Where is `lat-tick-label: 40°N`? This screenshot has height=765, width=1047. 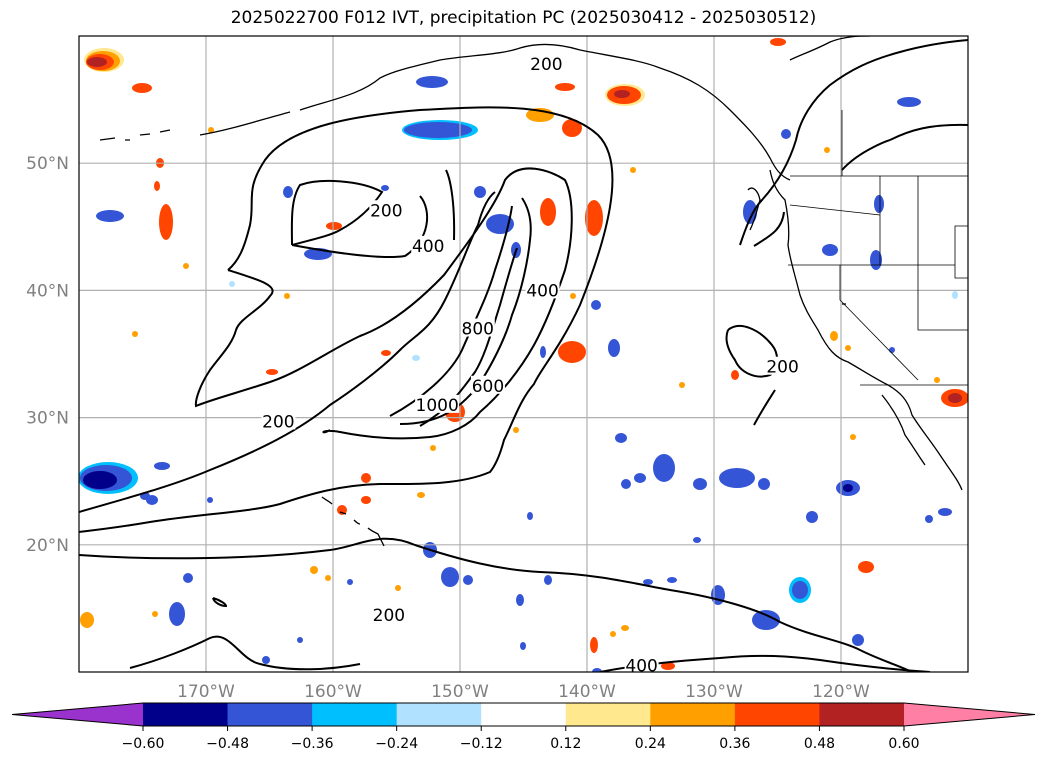 lat-tick-label: 40°N is located at coordinates (47, 291).